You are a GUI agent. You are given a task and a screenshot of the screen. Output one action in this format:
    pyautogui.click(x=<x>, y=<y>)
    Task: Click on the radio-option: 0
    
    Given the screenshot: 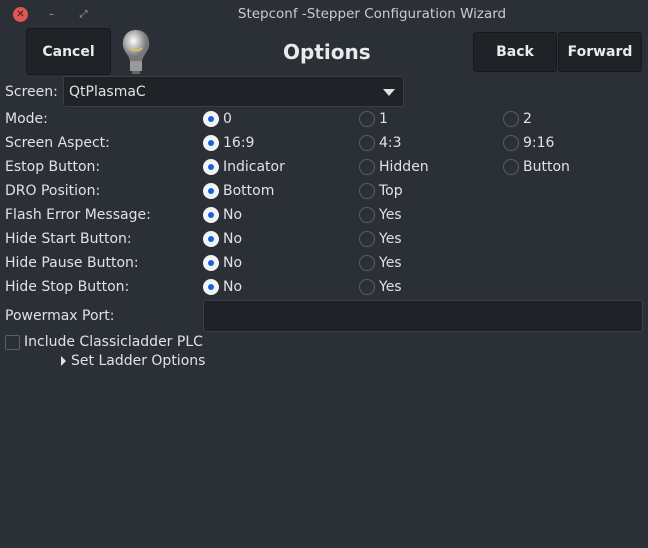 What is the action you would take?
    pyautogui.click(x=217, y=119)
    